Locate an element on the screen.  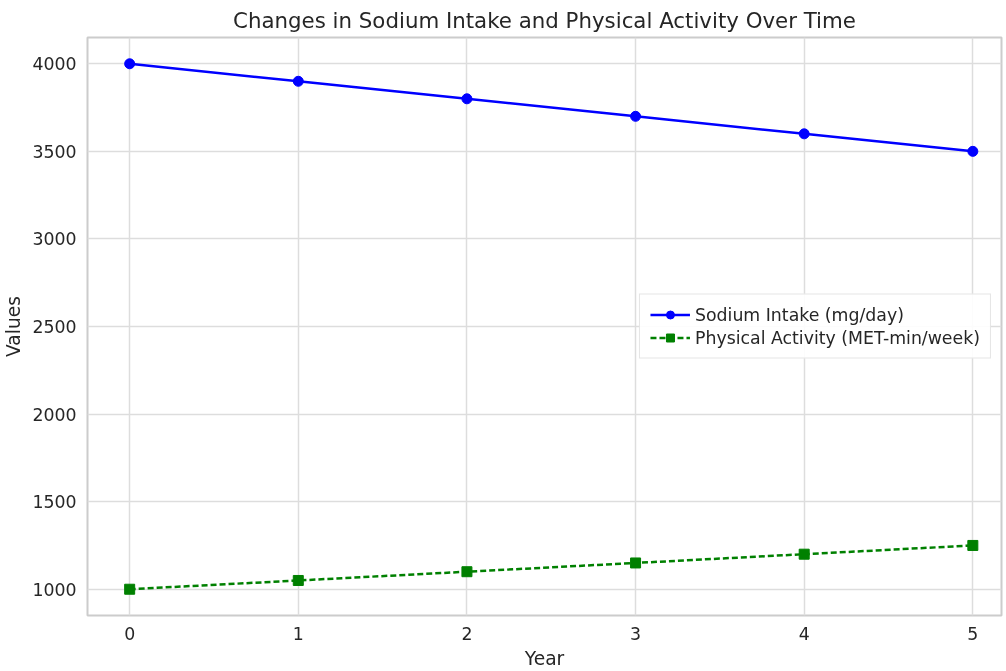
y-tick-label: 2500 is located at coordinates (54, 327).